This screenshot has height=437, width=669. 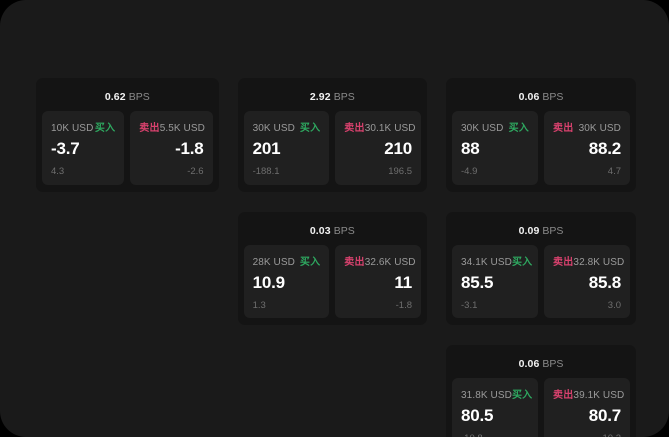 I want to click on panel-top-row: 28K USD 买入, so click(x=286, y=260).